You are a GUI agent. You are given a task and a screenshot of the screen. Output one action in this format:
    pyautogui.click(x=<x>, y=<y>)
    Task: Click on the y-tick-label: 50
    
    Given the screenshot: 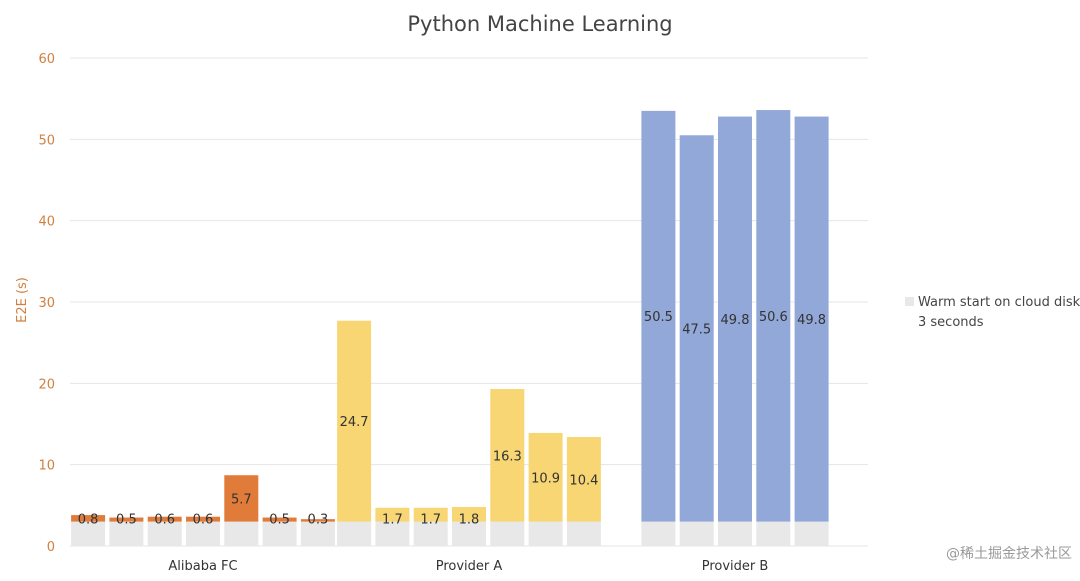 What is the action you would take?
    pyautogui.click(x=46, y=140)
    